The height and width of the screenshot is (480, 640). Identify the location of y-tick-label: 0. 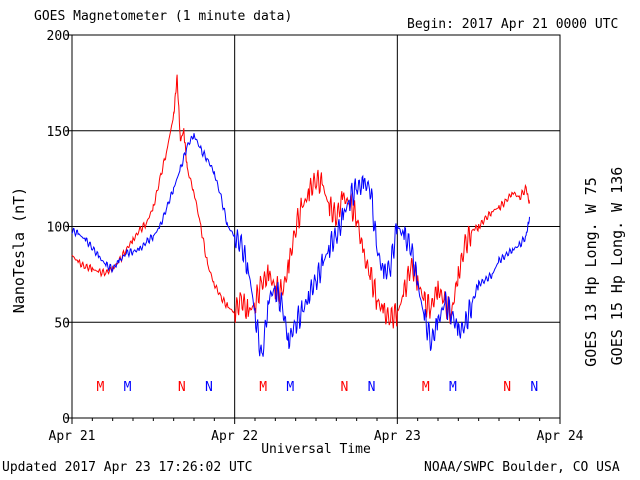
(66, 419).